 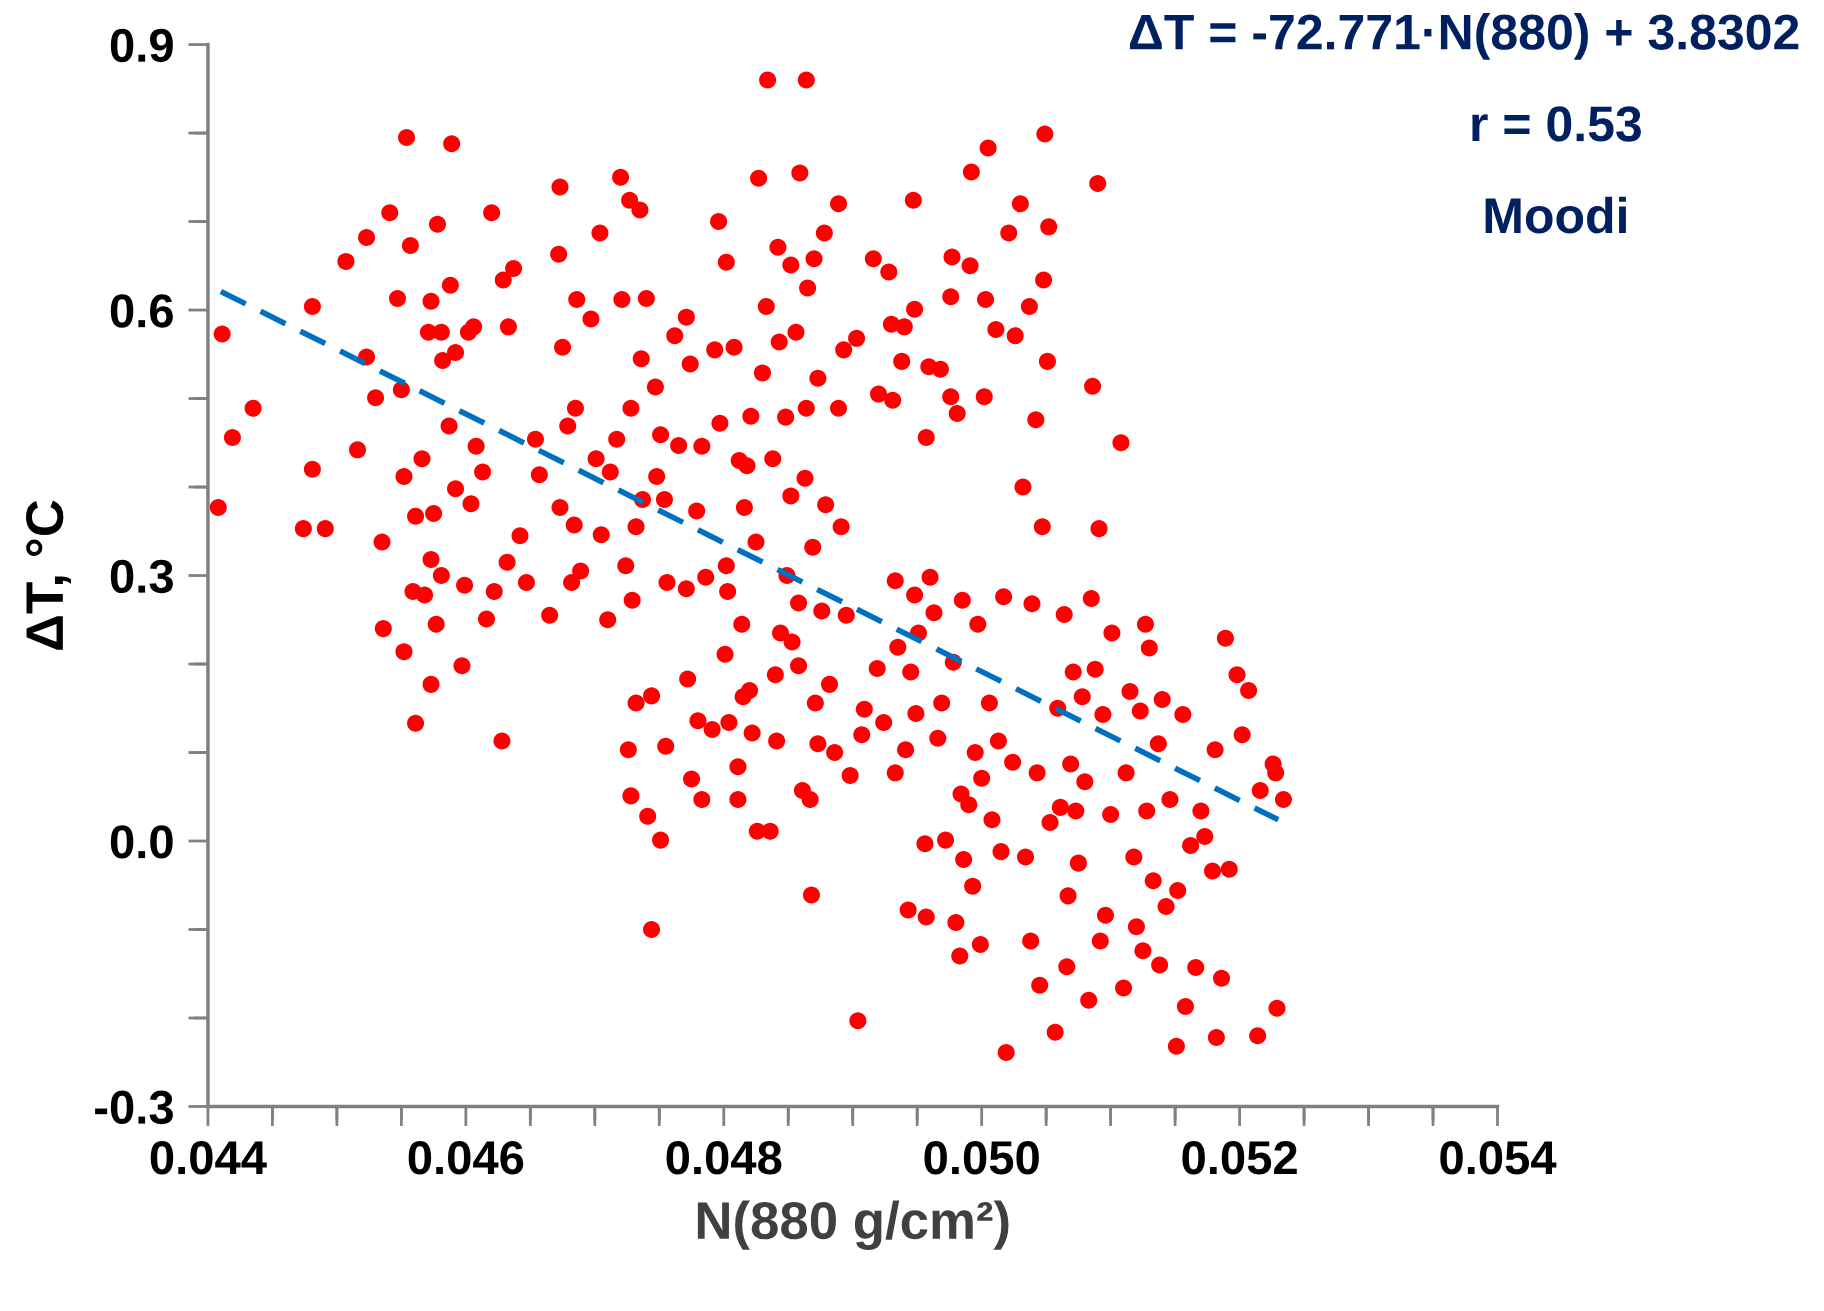 I want to click on x-axis-title: N(880 g/cm²), so click(x=853, y=1225).